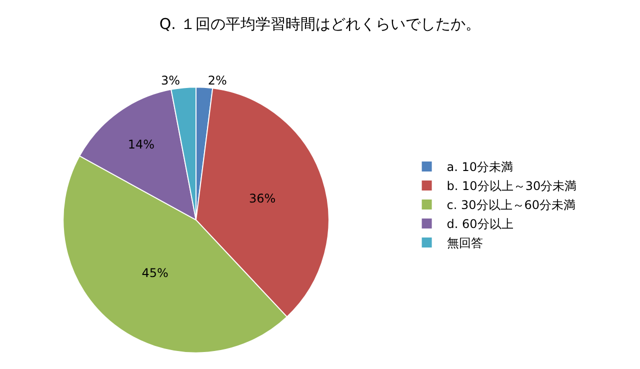  What do you see at coordinates (480, 167) in the screenshot?
I see `legend-label: a. 10分未満` at bounding box center [480, 167].